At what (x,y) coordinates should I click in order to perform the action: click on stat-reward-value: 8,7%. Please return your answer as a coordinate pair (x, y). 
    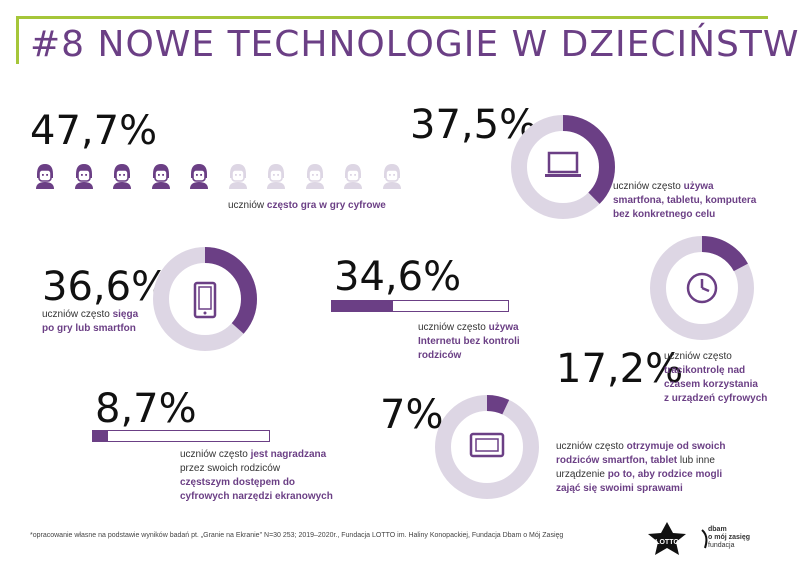
    Looking at the image, I should click on (146, 409).